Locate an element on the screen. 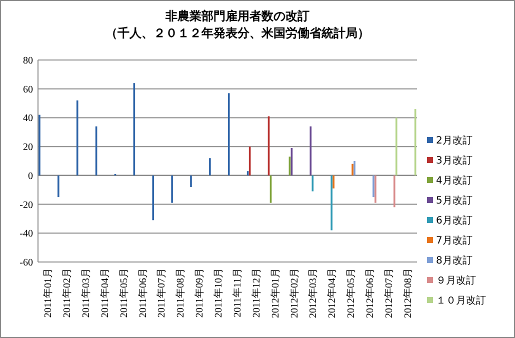 This screenshot has height=338, width=515. x-tick-label: 2011年04月 is located at coordinates (104, 293).